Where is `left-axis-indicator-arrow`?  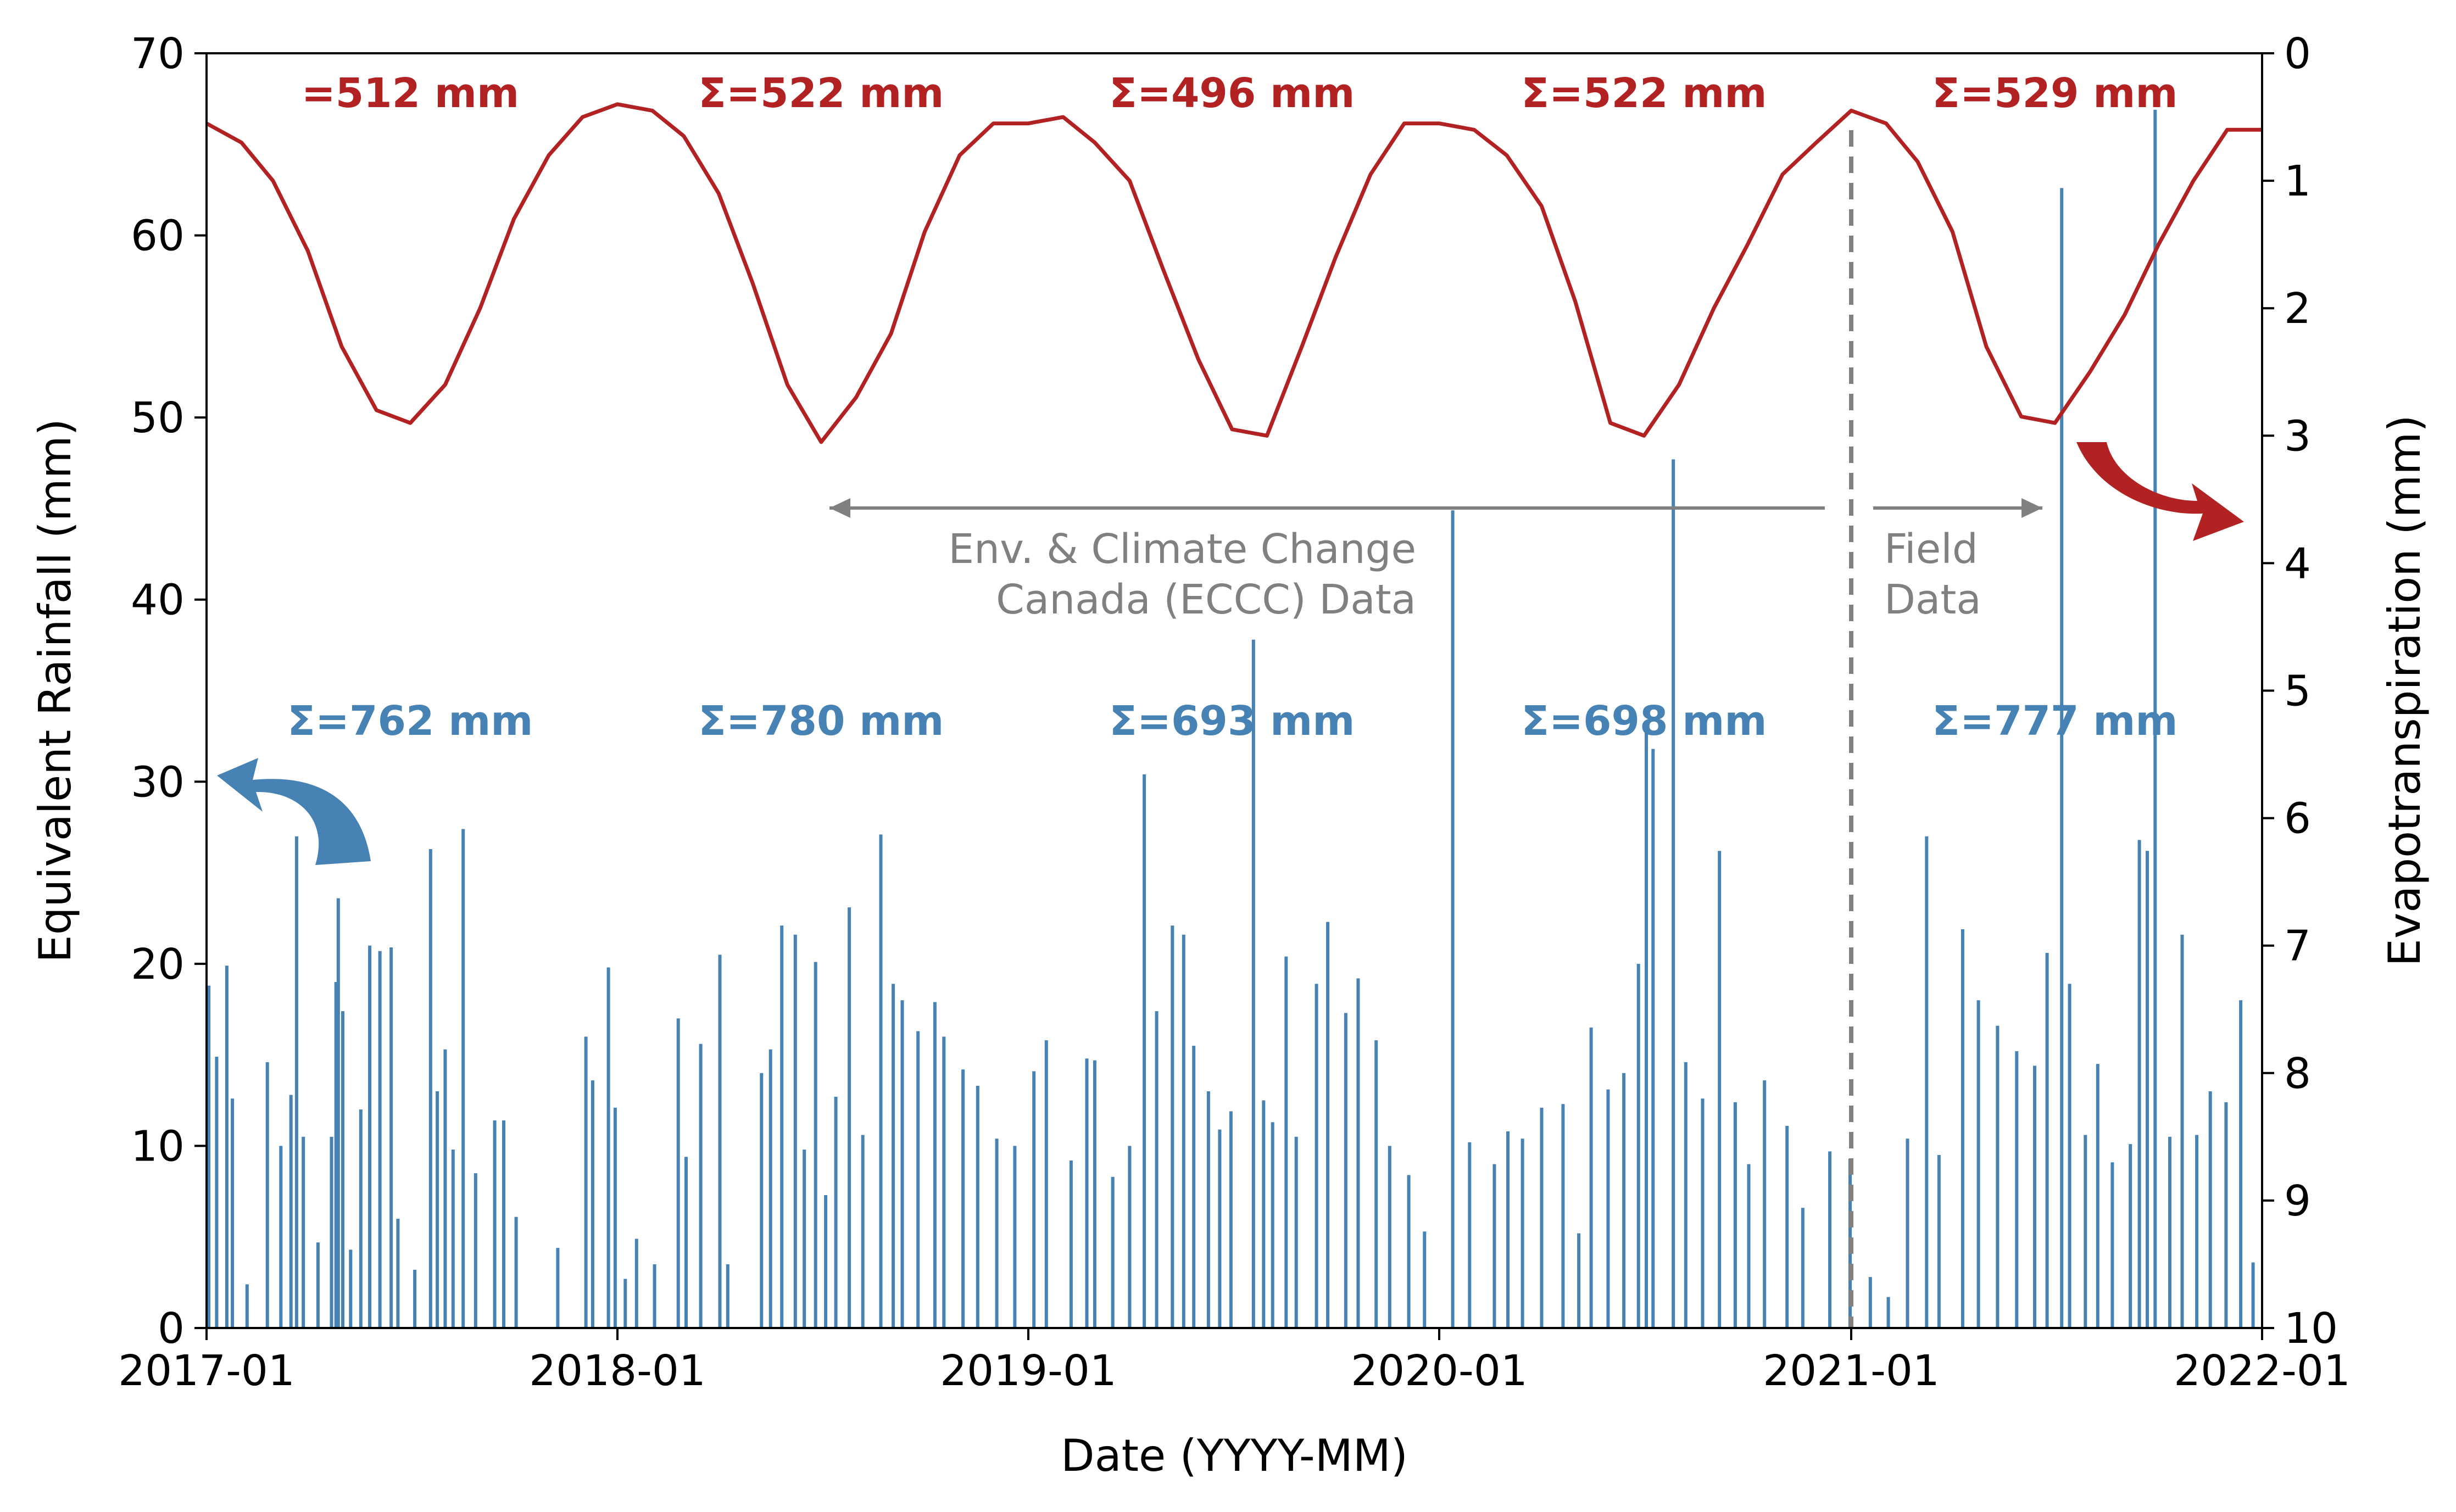 left-axis-indicator-arrow is located at coordinates (294, 811).